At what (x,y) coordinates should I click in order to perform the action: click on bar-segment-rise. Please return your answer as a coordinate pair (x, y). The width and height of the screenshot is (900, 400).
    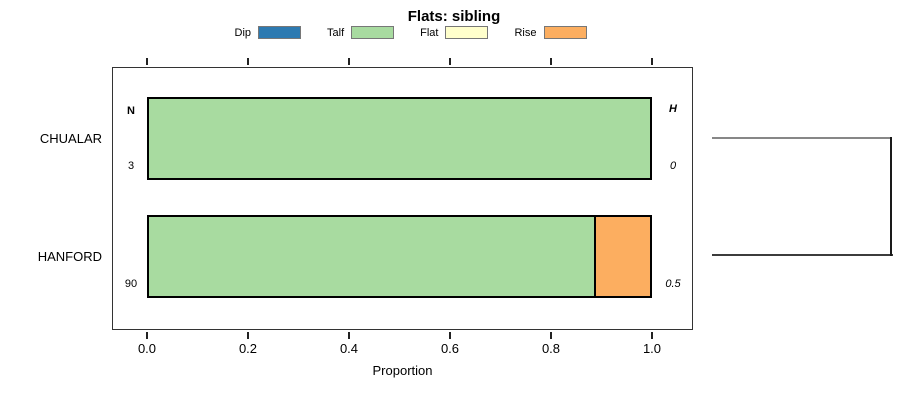
    Looking at the image, I should click on (622, 256).